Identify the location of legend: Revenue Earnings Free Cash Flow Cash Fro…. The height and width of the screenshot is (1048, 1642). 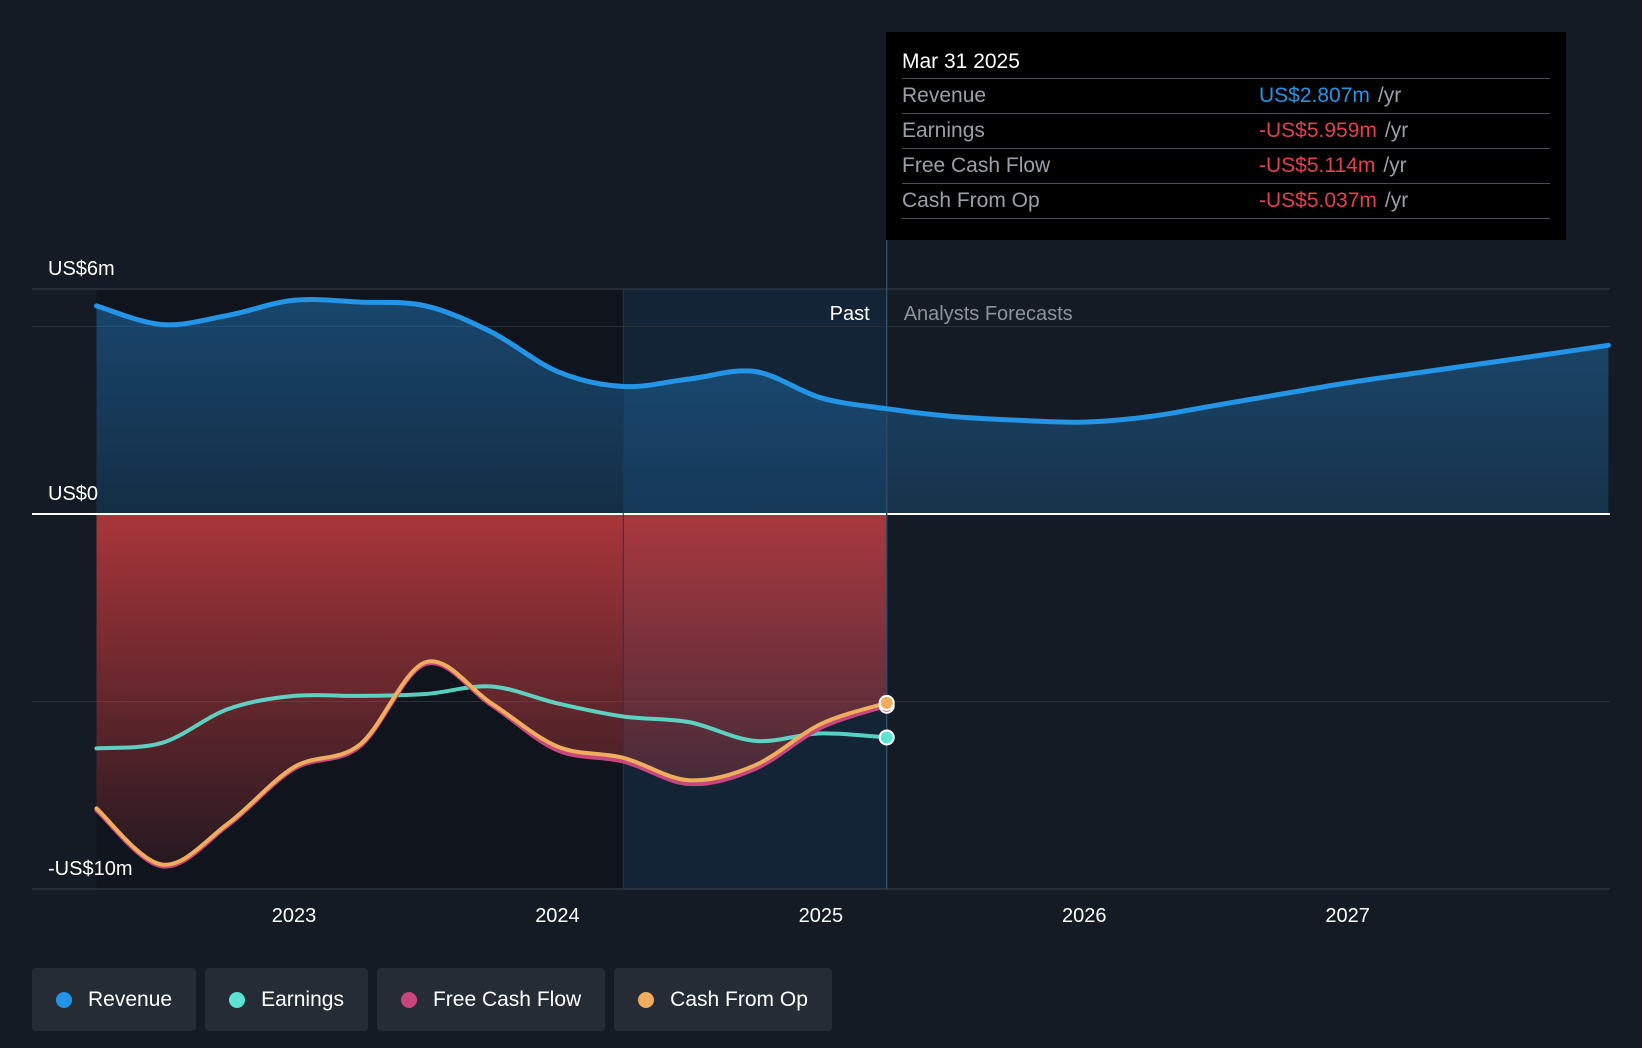
(432, 999).